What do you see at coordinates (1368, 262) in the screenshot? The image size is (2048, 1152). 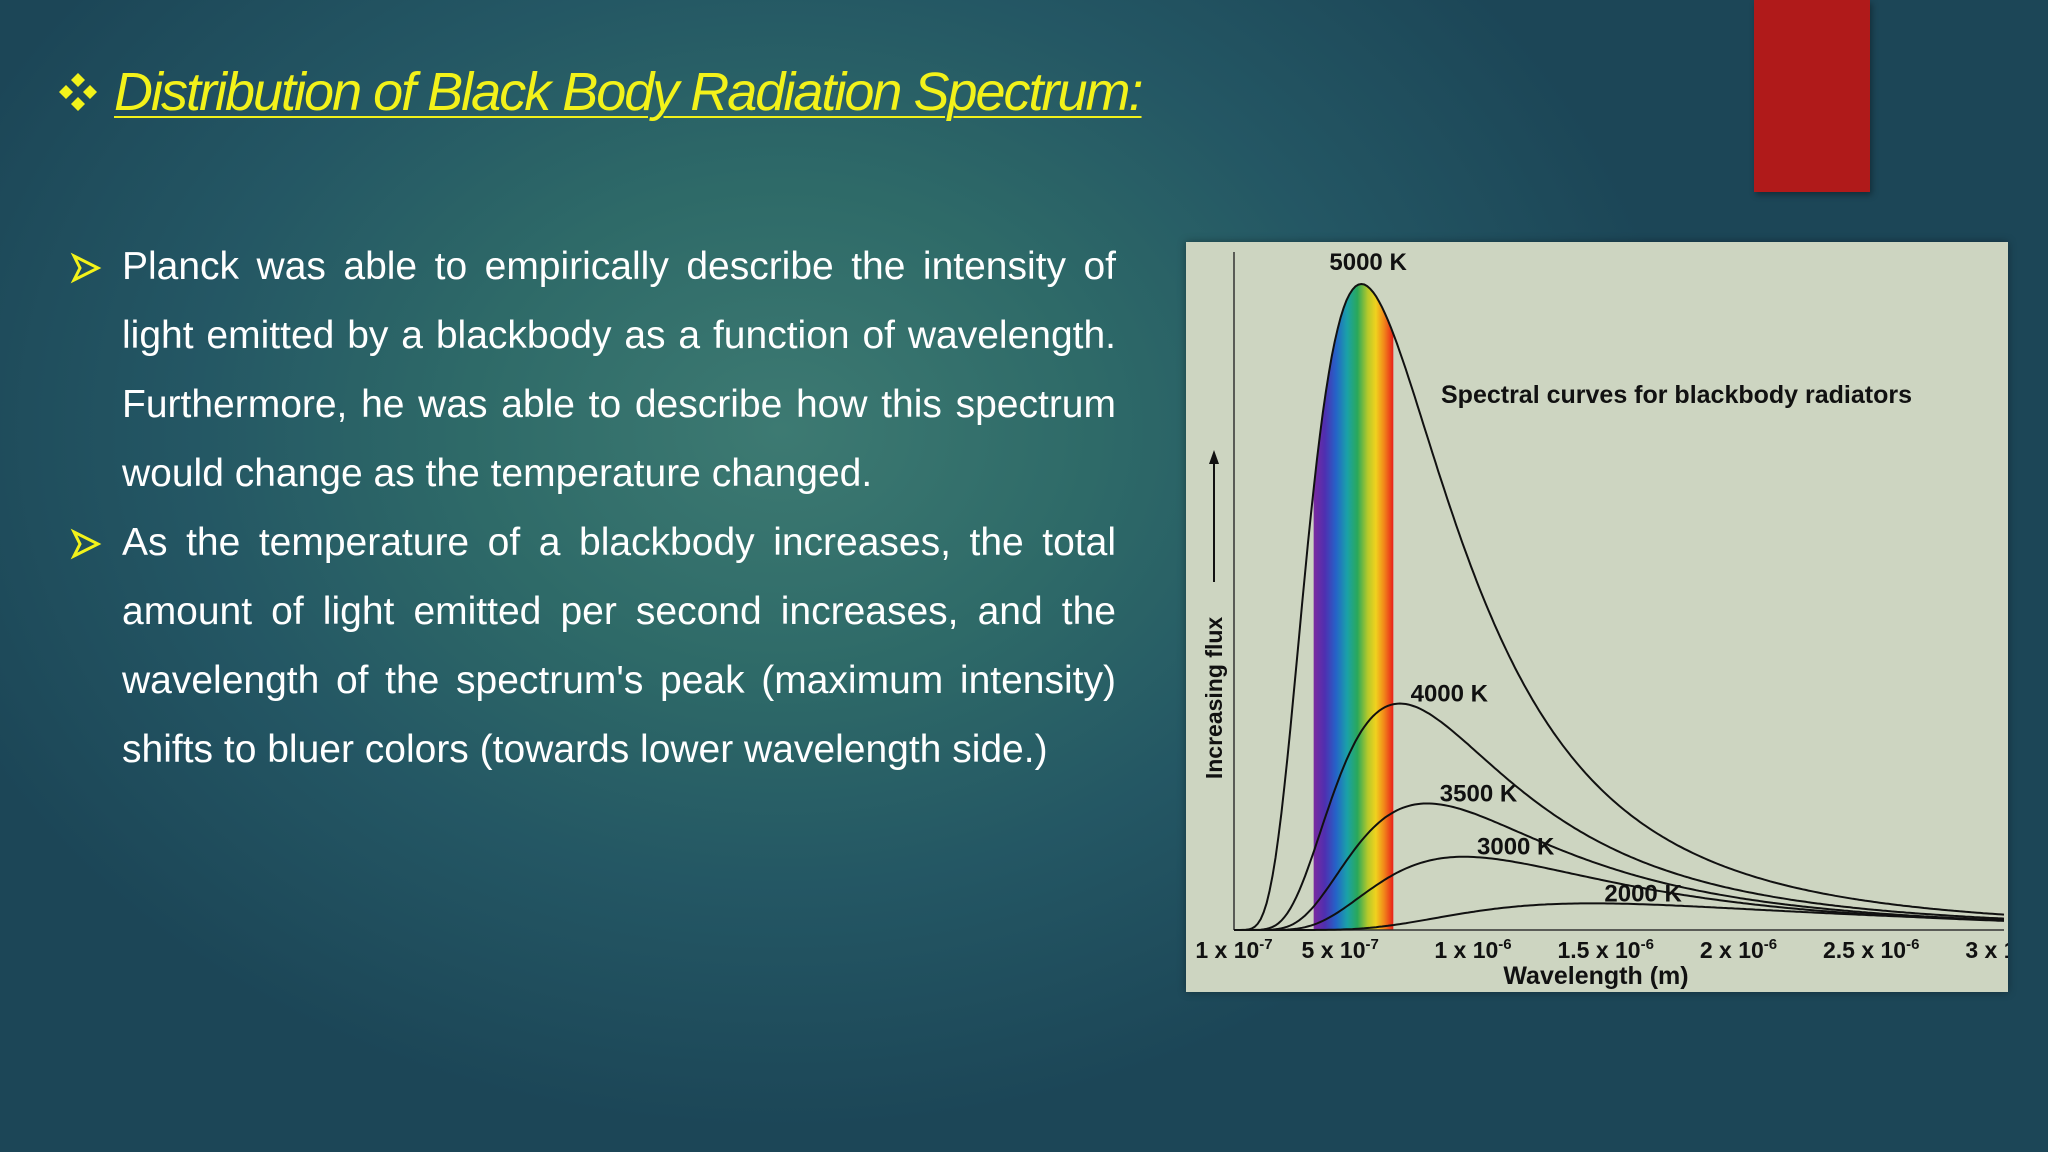 I see `series-label-5000k: 5000 K` at bounding box center [1368, 262].